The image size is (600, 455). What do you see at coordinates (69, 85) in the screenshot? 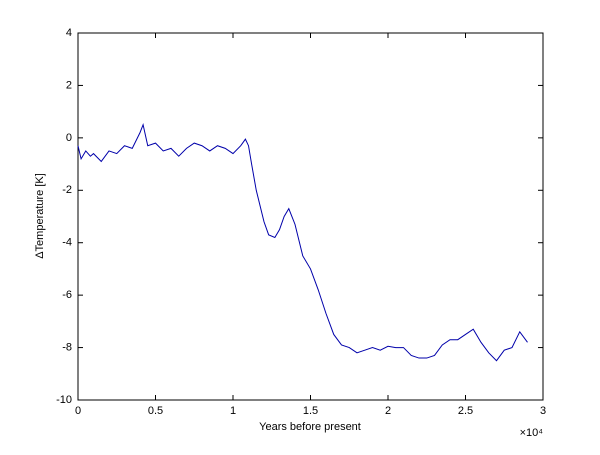
I see `y-tick-label: 2` at bounding box center [69, 85].